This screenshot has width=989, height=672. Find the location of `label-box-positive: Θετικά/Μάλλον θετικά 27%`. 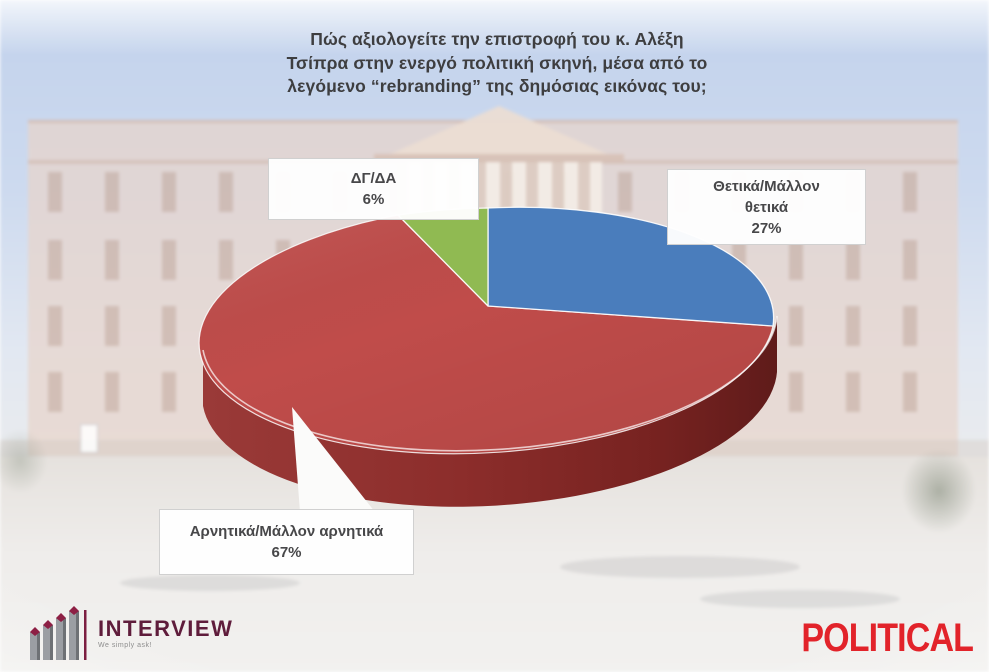

label-box-positive: Θετικά/Μάλλον θετικά 27% is located at coordinates (766, 207).